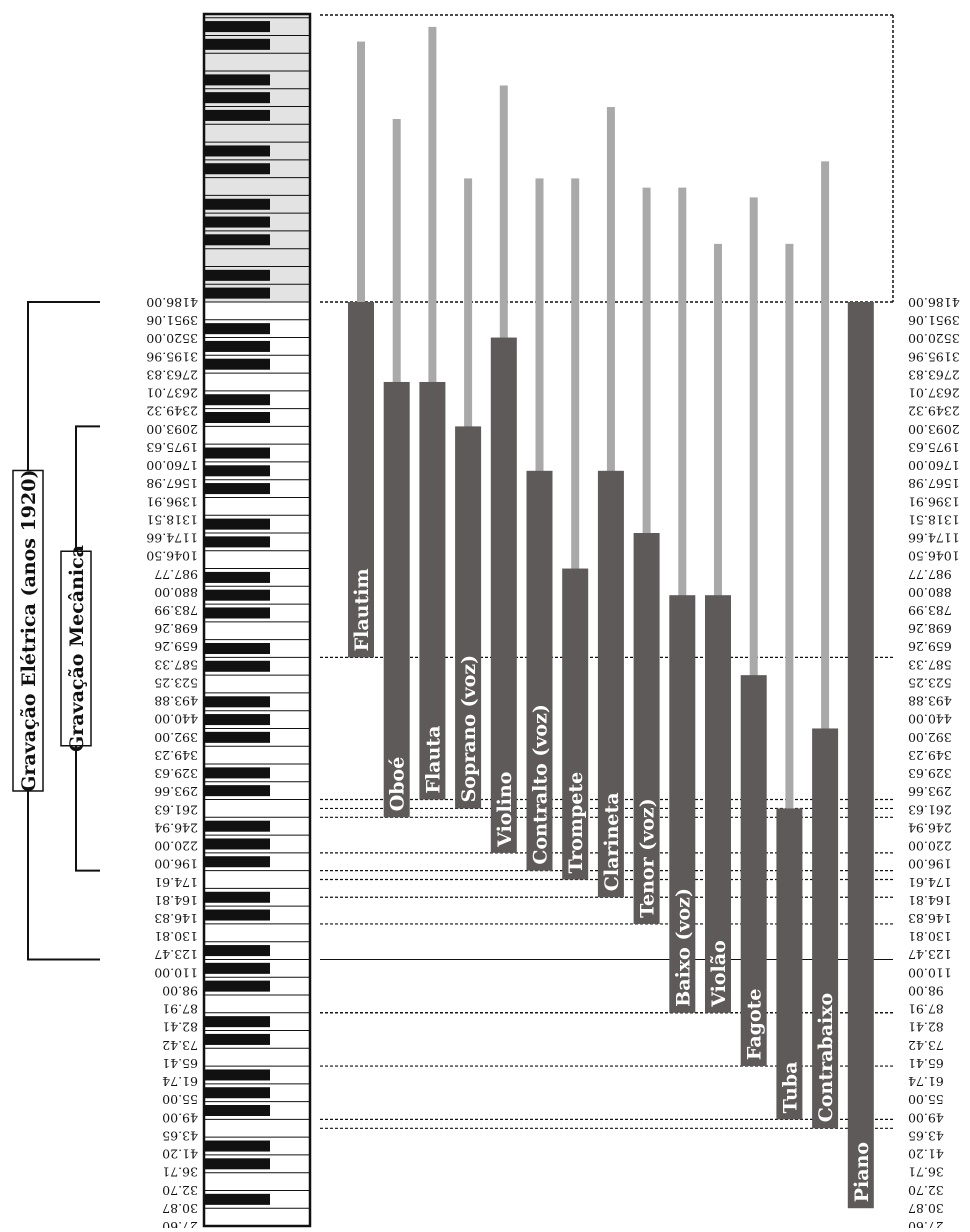 The height and width of the screenshot is (1232, 970). Describe the element at coordinates (180, 1190) in the screenshot. I see `frequency-label: 32.70` at that location.